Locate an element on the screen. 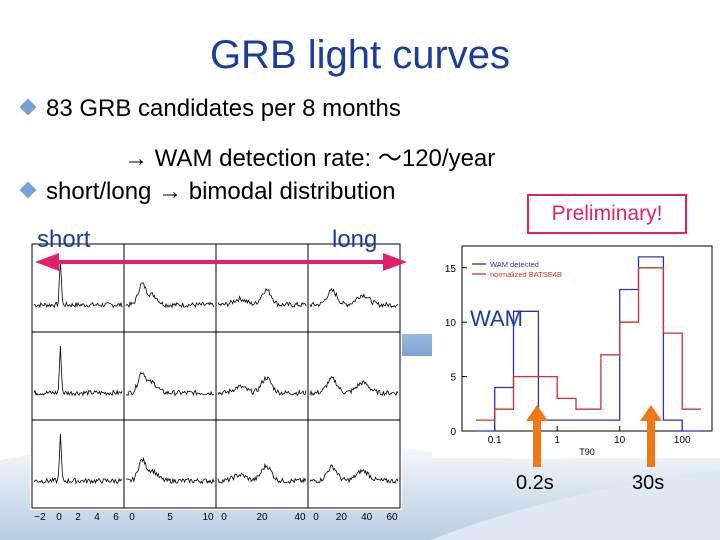 This screenshot has width=720, height=540. grid-tick-label: 5 is located at coordinates (170, 517).